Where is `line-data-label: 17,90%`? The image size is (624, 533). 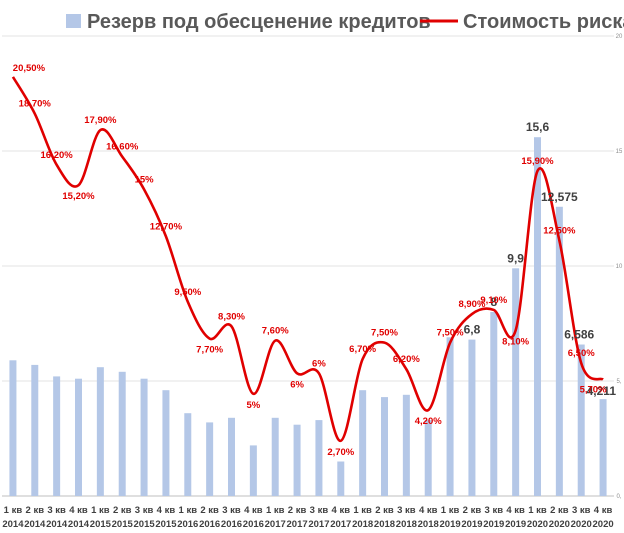 line-data-label: 17,90% is located at coordinates (100, 120).